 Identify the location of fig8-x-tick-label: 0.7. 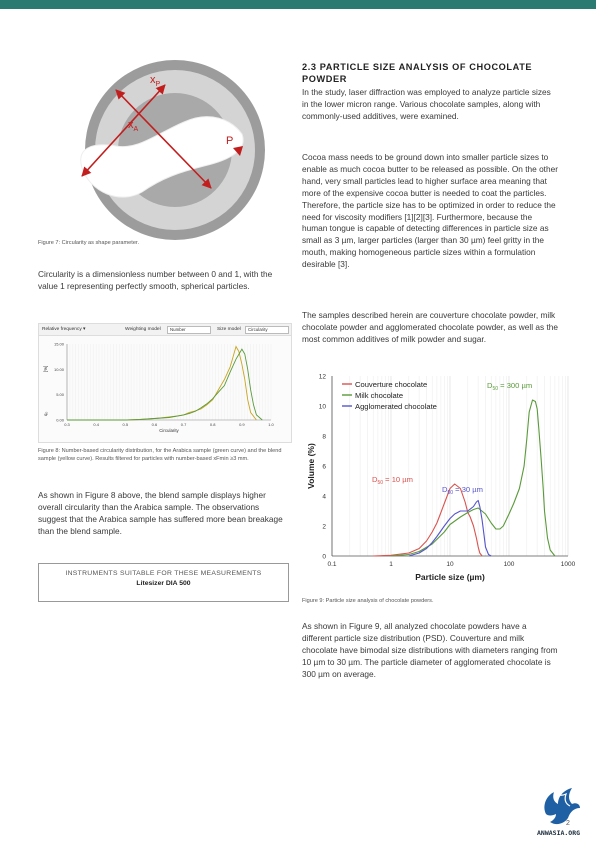
(184, 424).